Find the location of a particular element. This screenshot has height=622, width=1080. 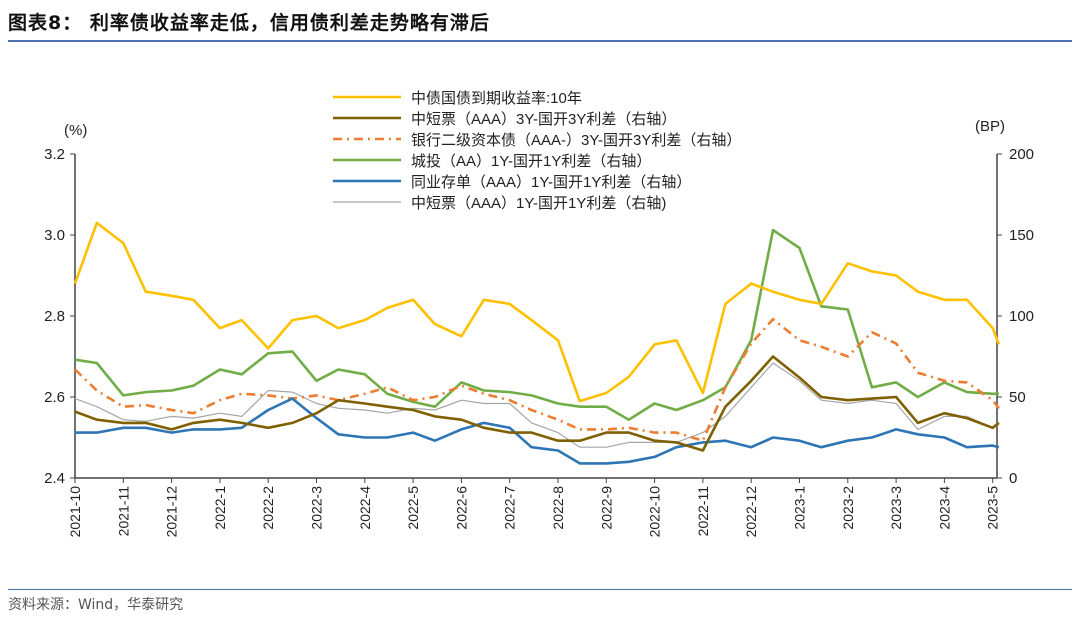

right-tick-label: 200 is located at coordinates (1021, 154).